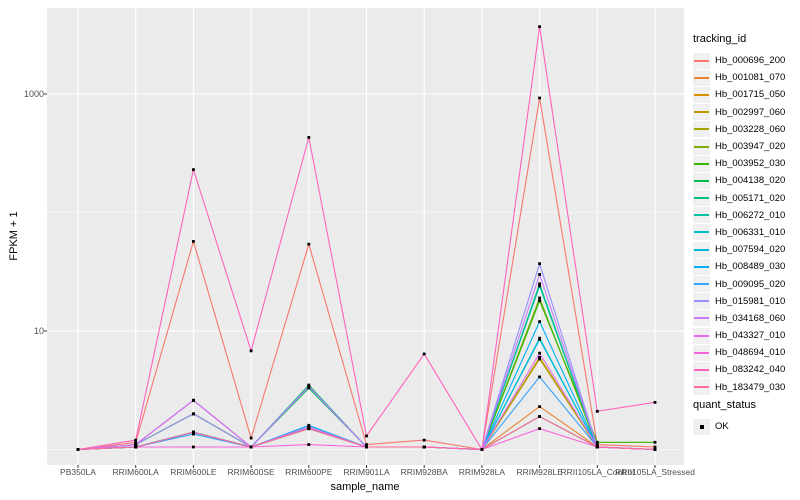 Image resolution: width=800 pixels, height=500 pixels. I want to click on legend-item-label: Hb_003228_060, so click(750, 129).